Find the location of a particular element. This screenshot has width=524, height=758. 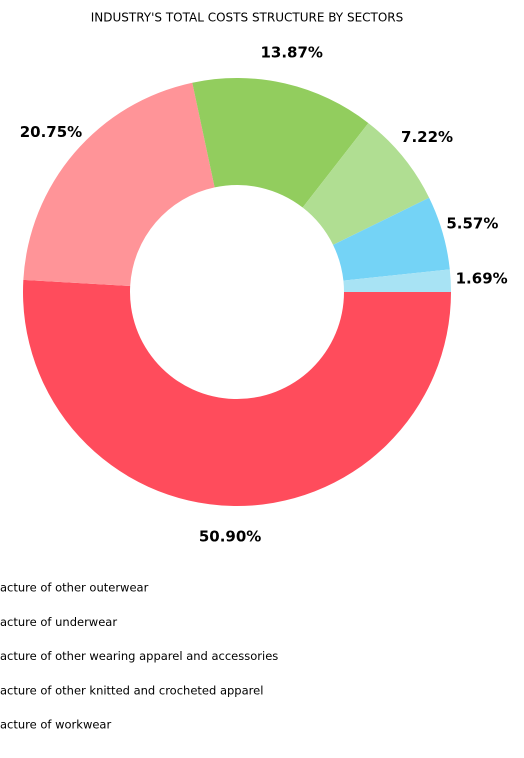

value-label: 5.57% is located at coordinates (472, 224).